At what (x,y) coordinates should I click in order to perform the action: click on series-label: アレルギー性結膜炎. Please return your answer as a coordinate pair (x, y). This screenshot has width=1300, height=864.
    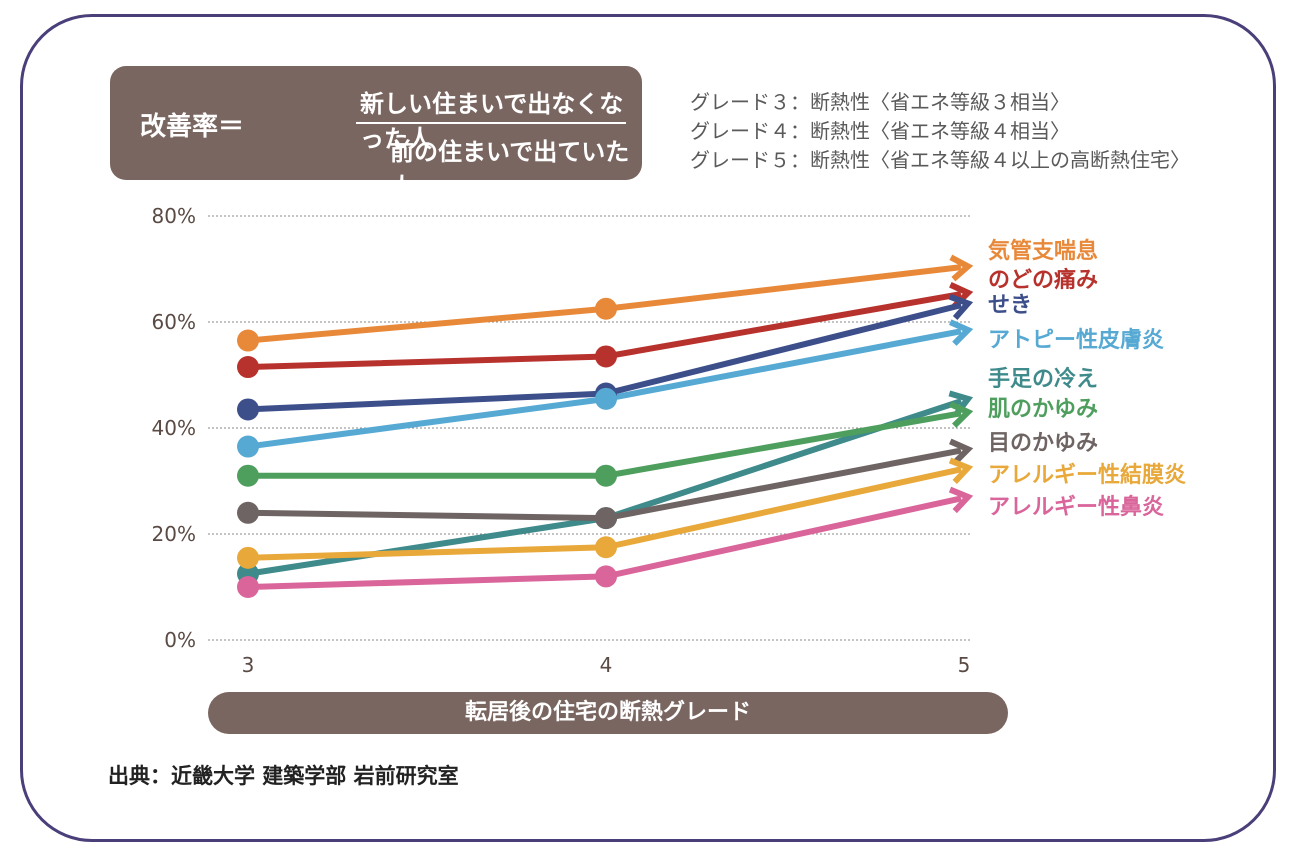
    Looking at the image, I should click on (1087, 475).